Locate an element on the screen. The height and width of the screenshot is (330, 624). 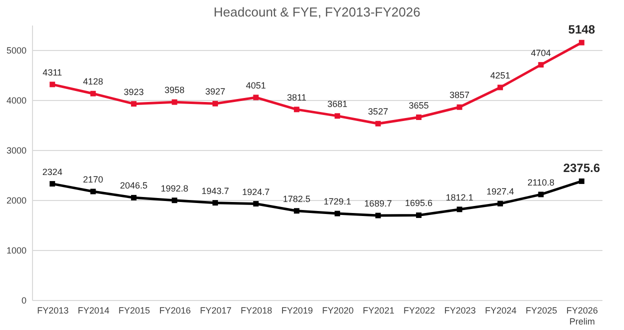
data-label: 2324 is located at coordinates (52, 171).